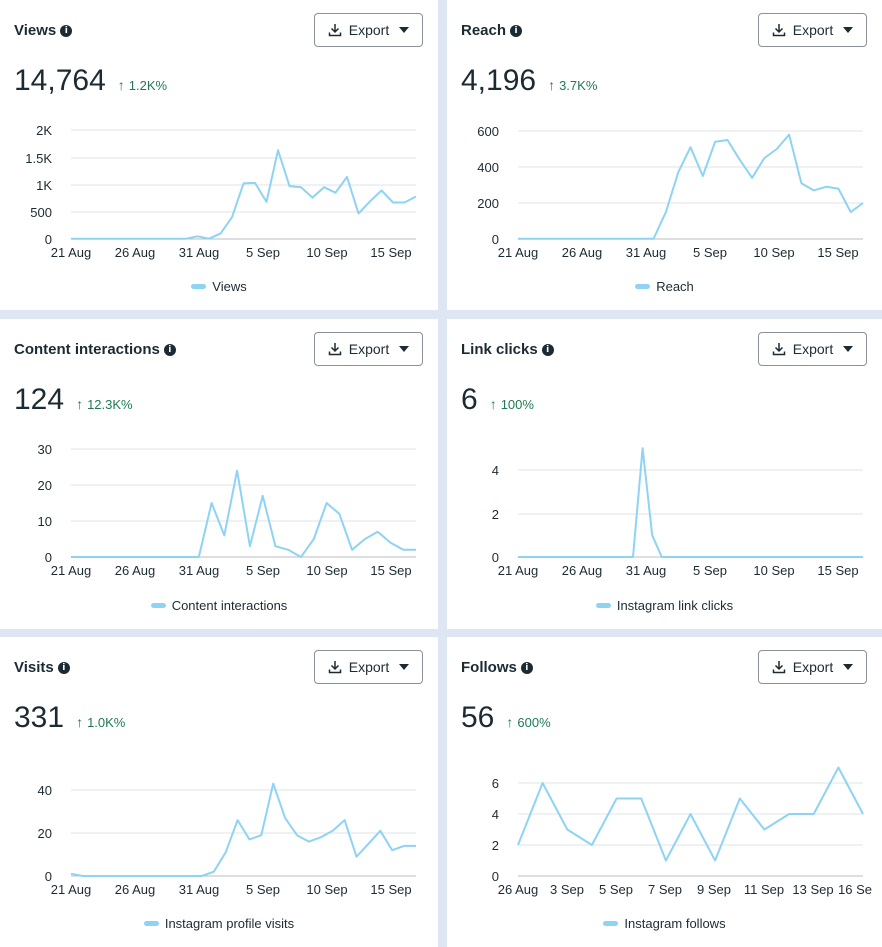  Describe the element at coordinates (497, 400) in the screenshot. I see `metric-summary: 6 ↑ 100%` at that location.